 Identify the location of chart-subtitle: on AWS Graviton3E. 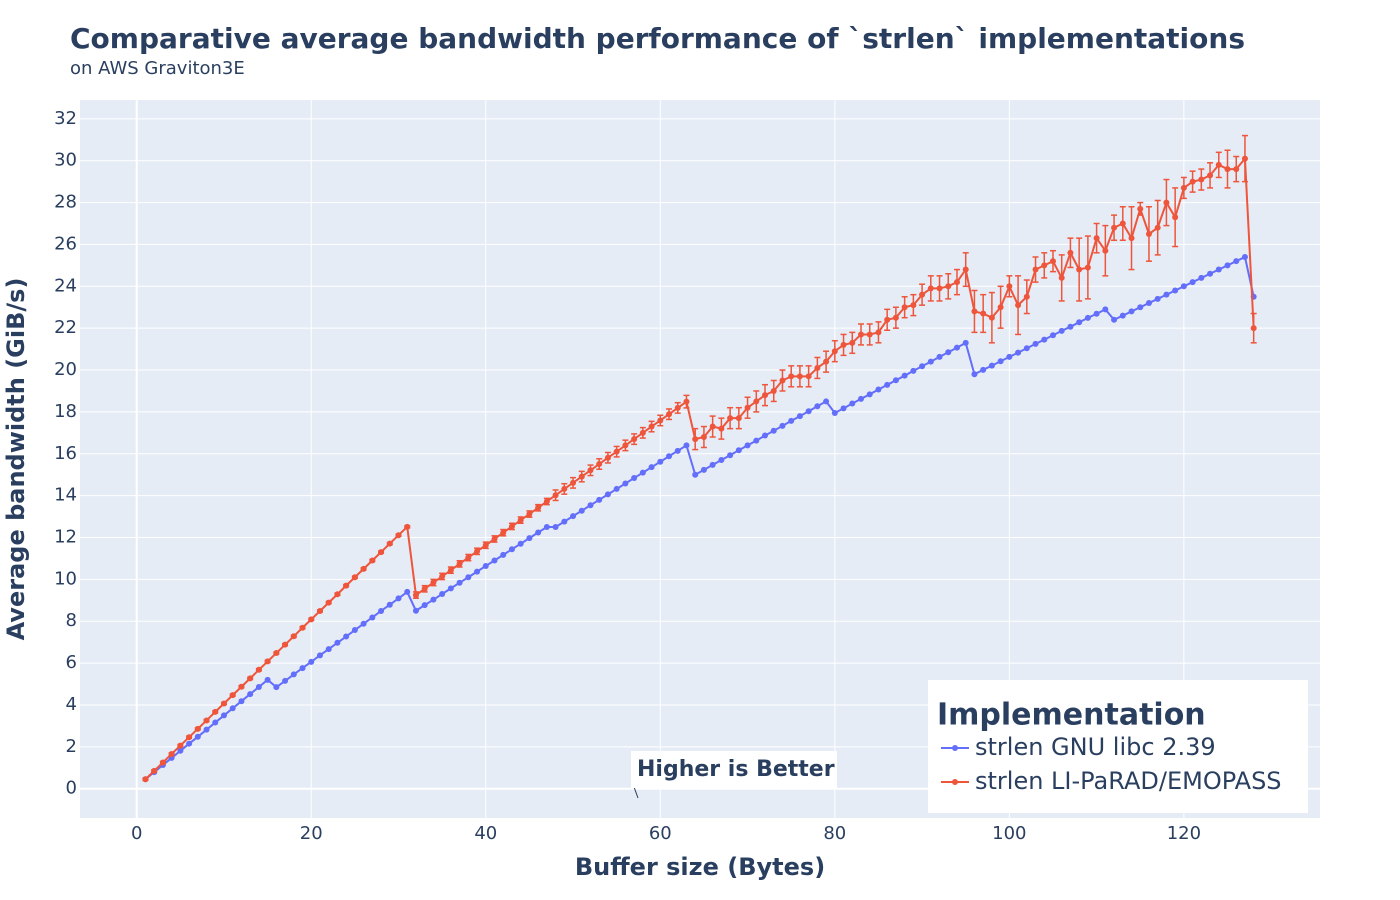
(157, 68).